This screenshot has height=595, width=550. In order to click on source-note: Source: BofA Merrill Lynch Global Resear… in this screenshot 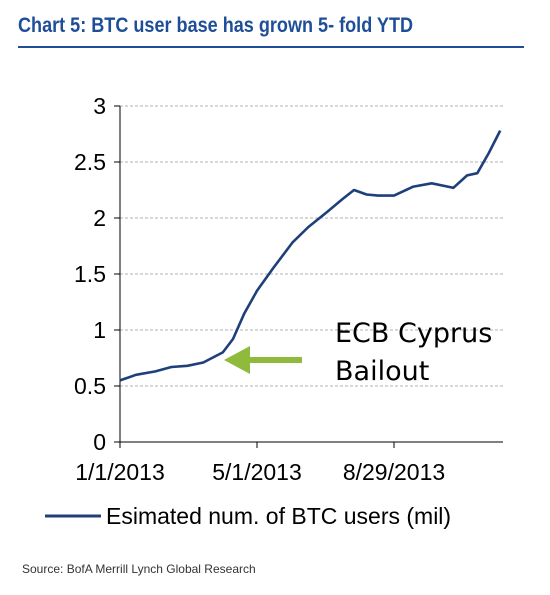, I will do `click(139, 569)`.